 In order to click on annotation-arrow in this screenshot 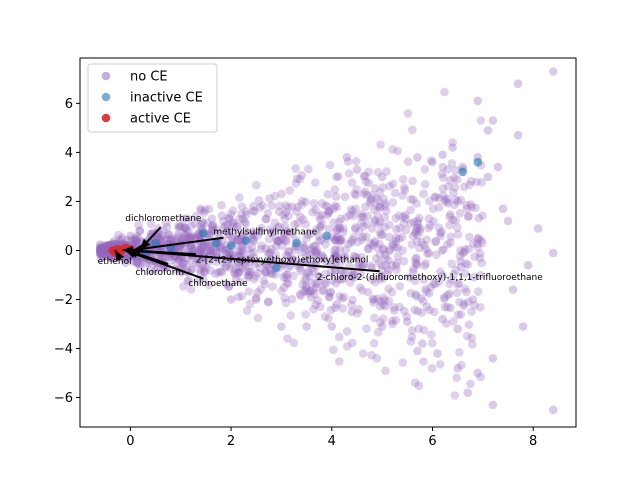, I will do `click(164, 264)`.